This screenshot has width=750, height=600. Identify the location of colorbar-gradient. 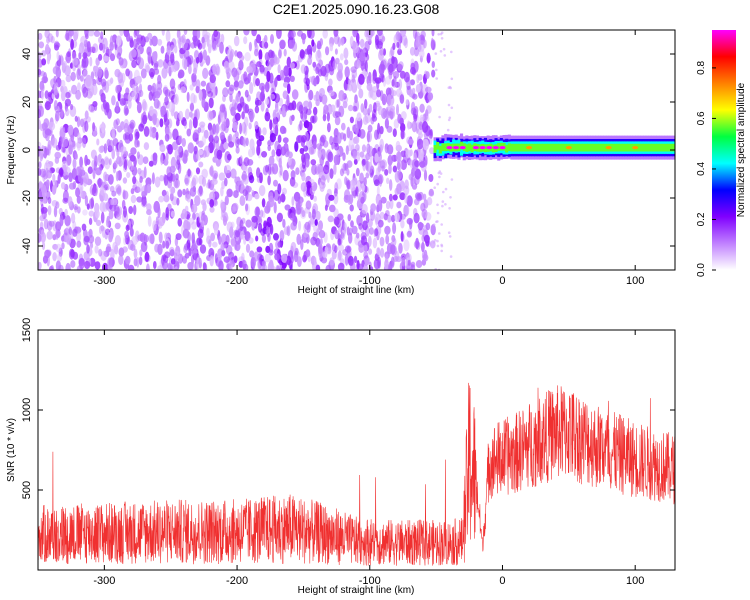
(724, 150).